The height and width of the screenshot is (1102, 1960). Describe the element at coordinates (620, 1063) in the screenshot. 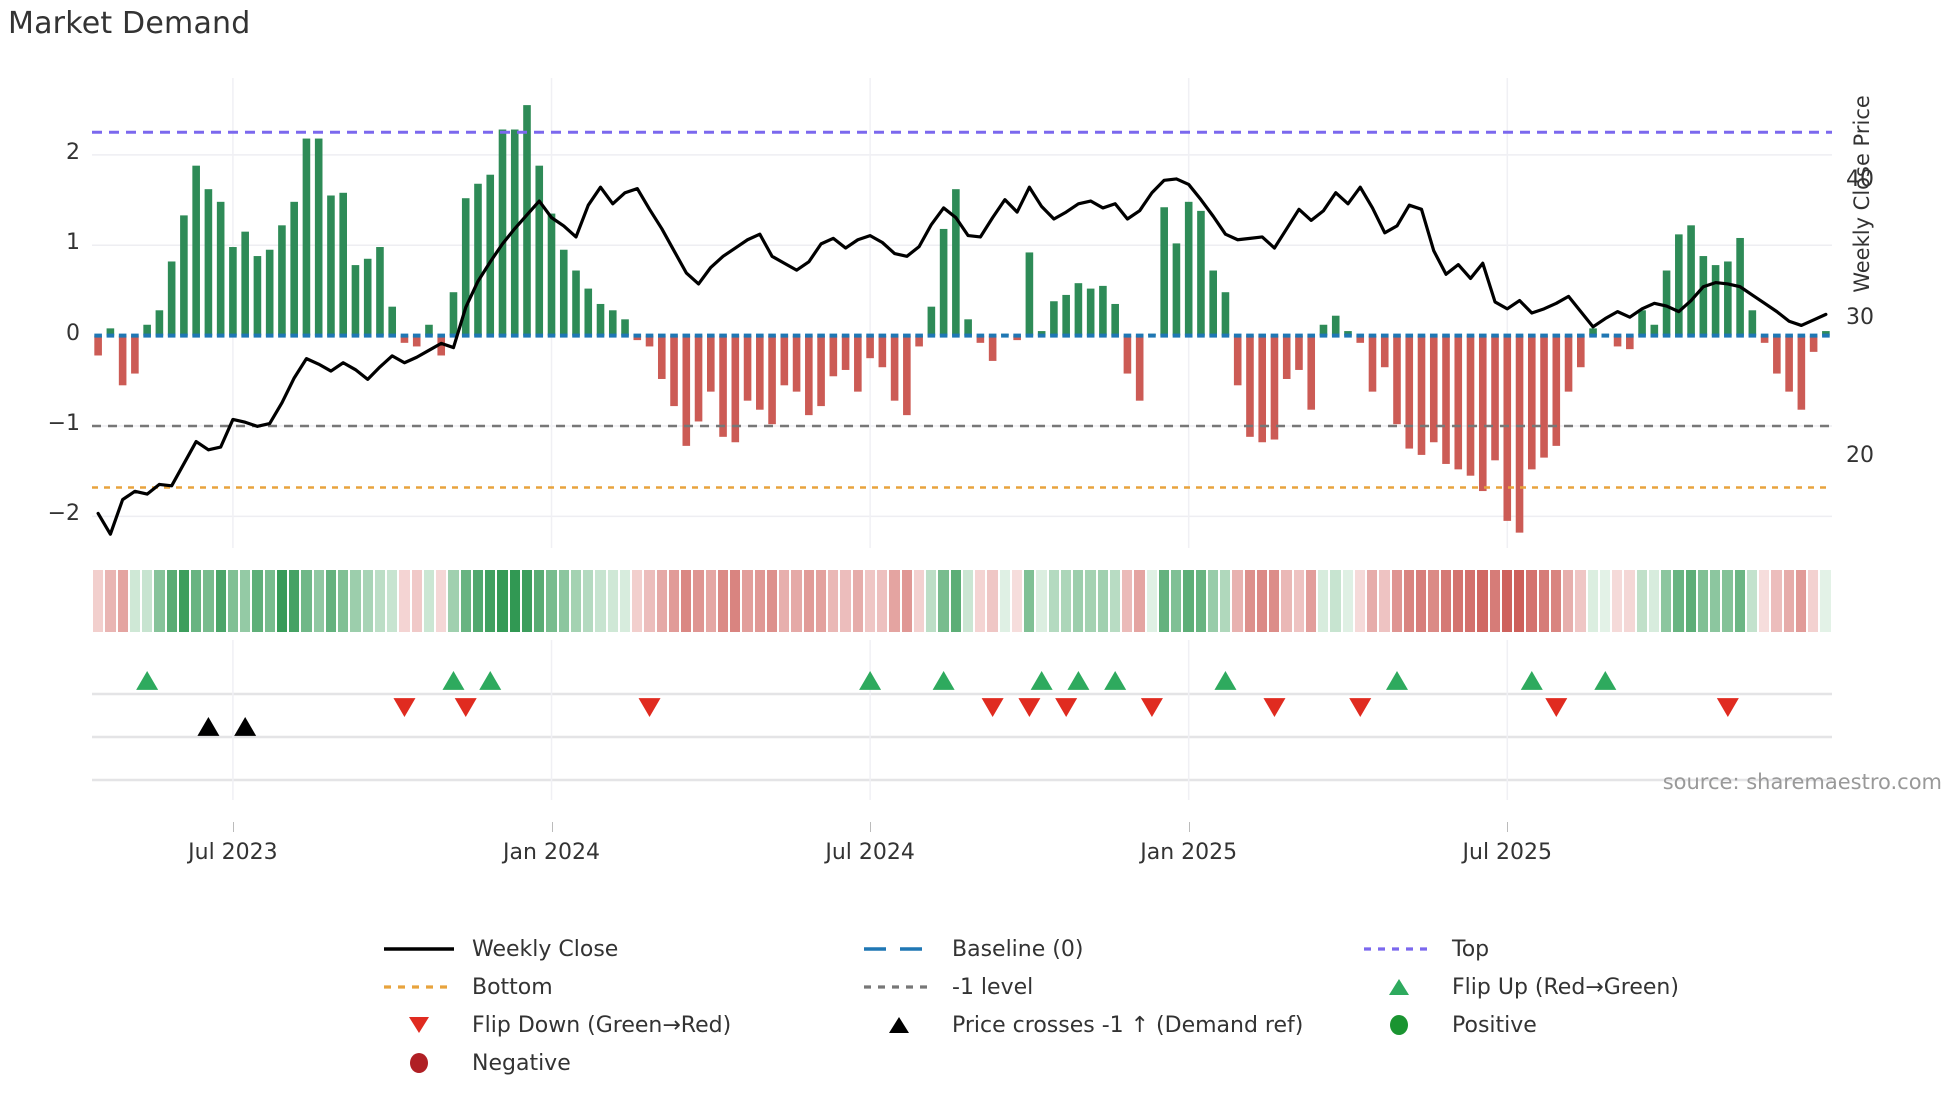

I see `legend-item: Negative` at that location.